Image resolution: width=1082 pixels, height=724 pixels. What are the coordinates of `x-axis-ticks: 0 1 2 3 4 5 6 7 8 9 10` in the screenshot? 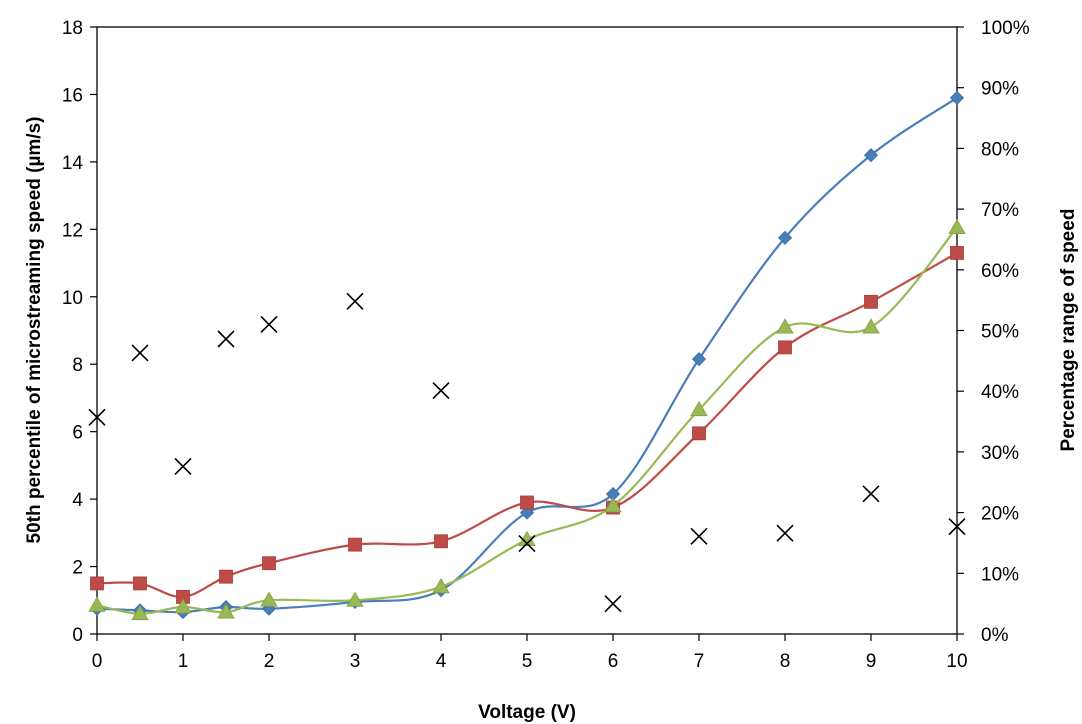 It's located at (530, 653).